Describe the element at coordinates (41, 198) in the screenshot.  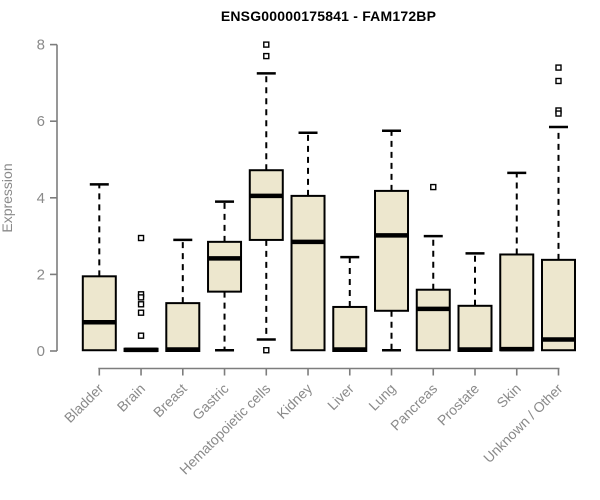
I see `y-tick-label: 4` at that location.